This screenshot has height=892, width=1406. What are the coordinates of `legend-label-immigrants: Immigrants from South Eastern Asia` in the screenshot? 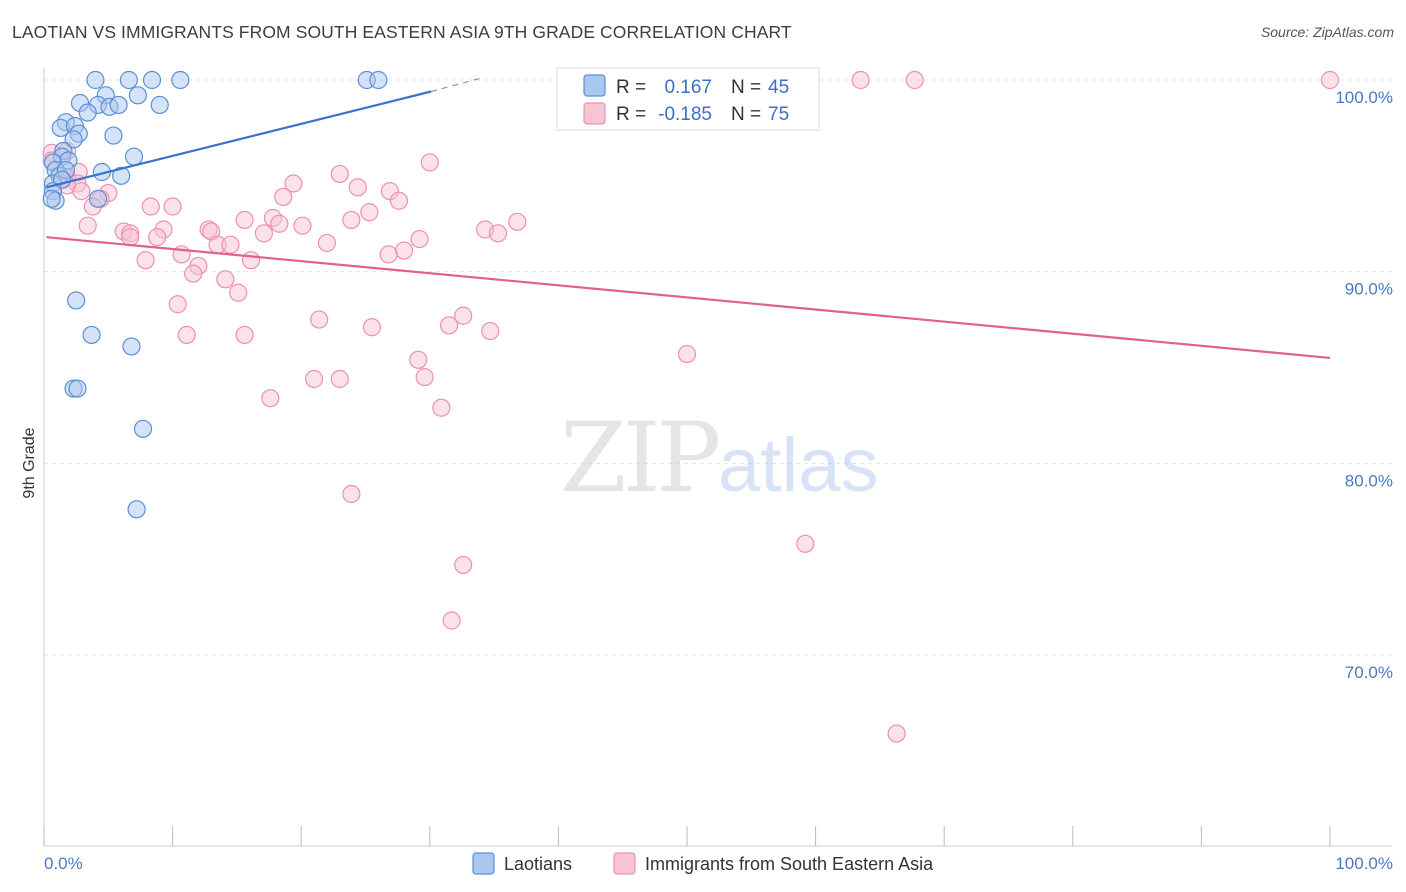 It's located at (789, 864).